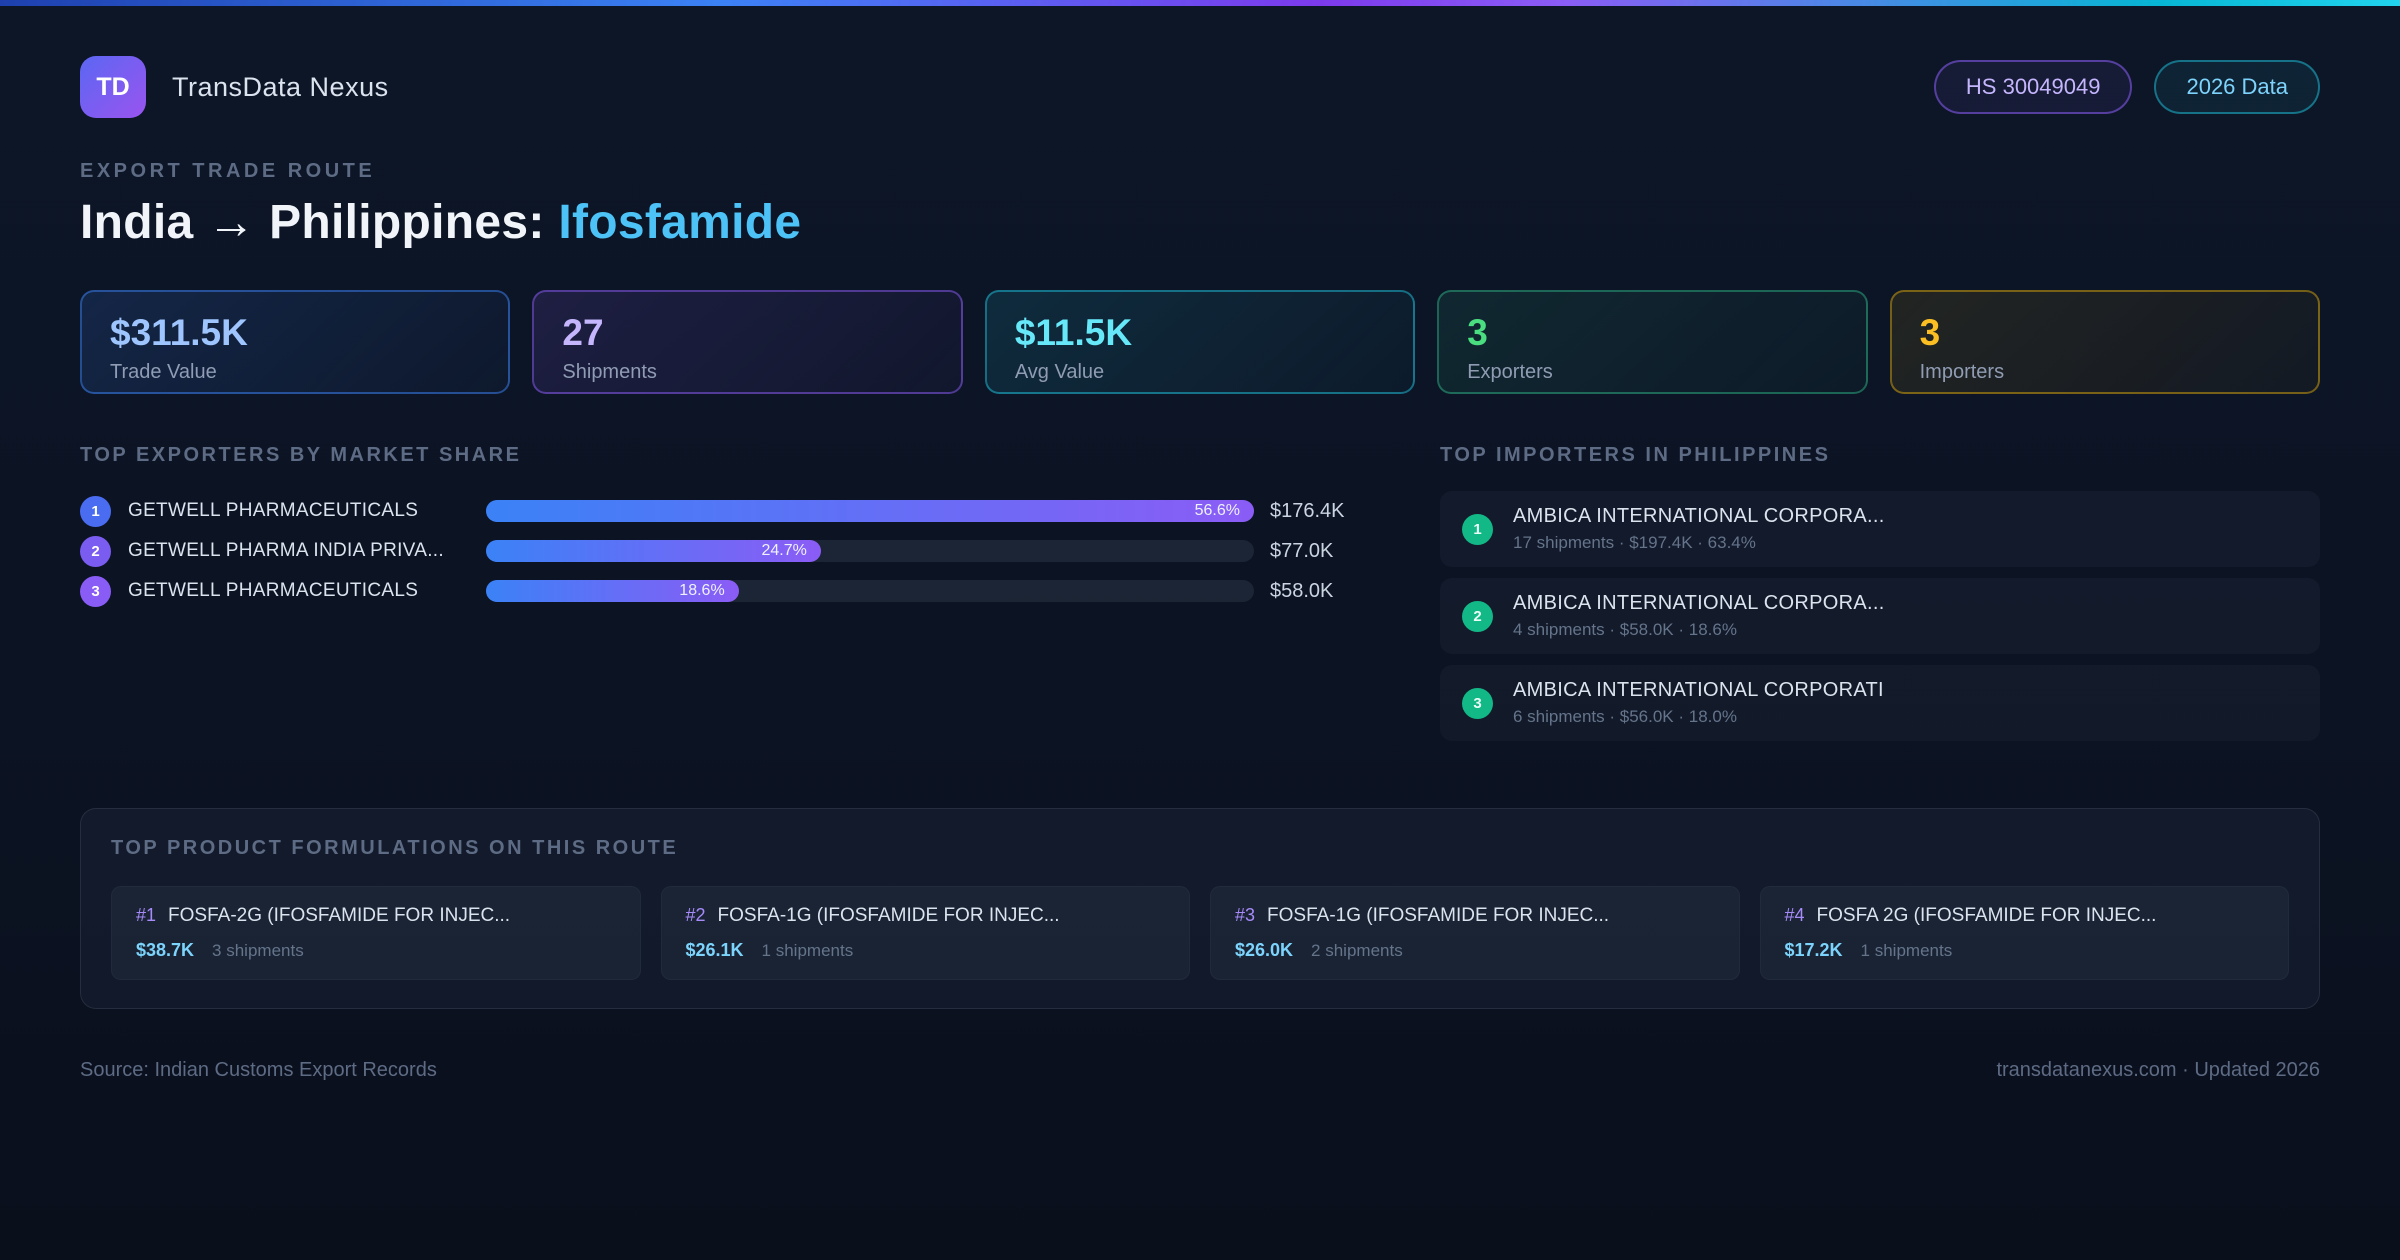 Image resolution: width=2400 pixels, height=1260 pixels. What do you see at coordinates (2105, 342) in the screenshot?
I see `stat-card-importers: 3 Importers` at bounding box center [2105, 342].